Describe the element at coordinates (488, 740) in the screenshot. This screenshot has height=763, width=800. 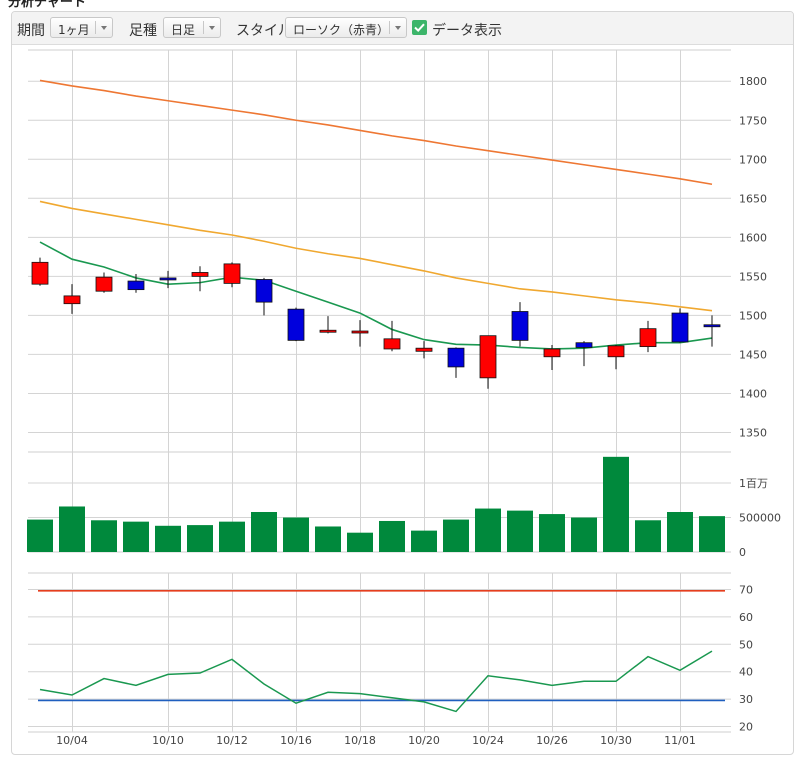
I see `x-tick-label: 10/24` at that location.